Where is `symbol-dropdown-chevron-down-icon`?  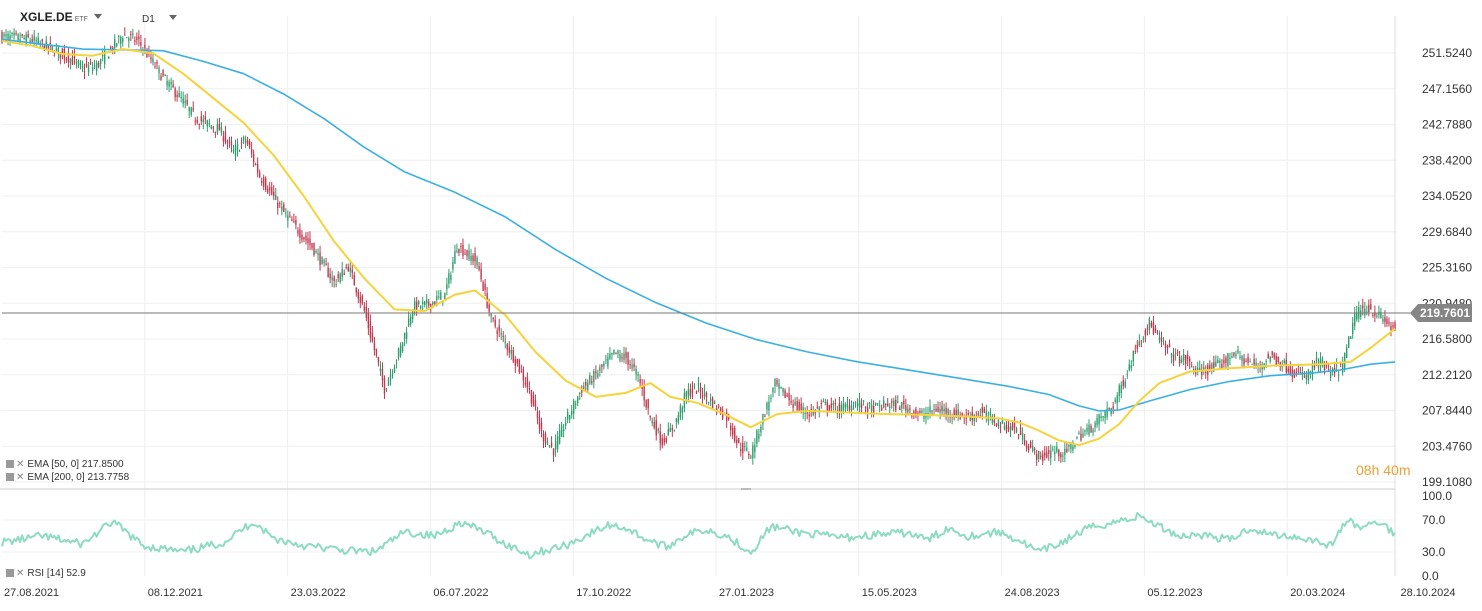 symbol-dropdown-chevron-down-icon is located at coordinates (98, 16).